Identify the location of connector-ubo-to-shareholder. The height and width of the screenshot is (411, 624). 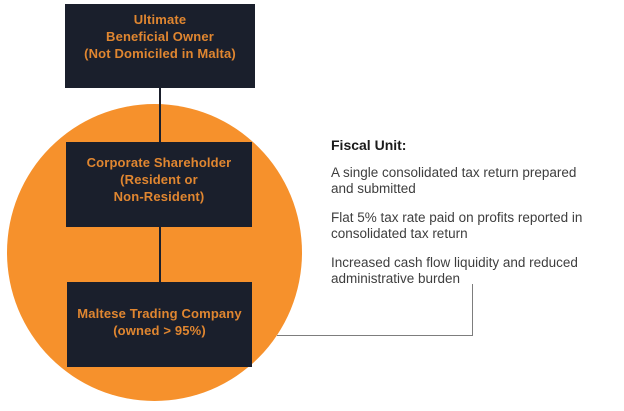
(160, 115).